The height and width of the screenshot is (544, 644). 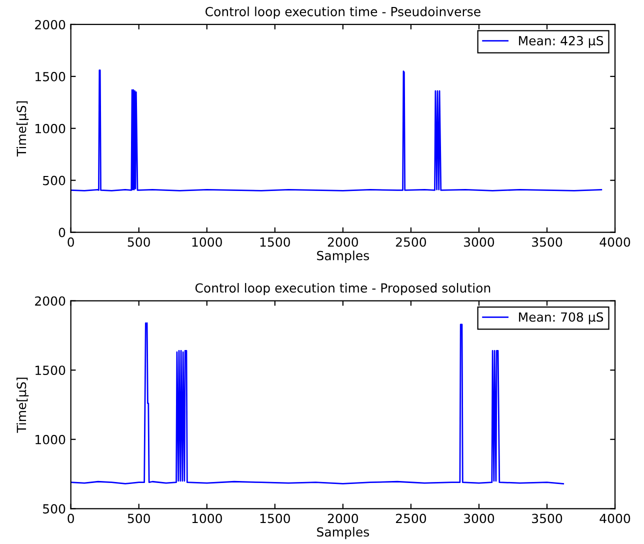 What do you see at coordinates (561, 42) in the screenshot?
I see `legend-label: Mean: 423 µS` at bounding box center [561, 42].